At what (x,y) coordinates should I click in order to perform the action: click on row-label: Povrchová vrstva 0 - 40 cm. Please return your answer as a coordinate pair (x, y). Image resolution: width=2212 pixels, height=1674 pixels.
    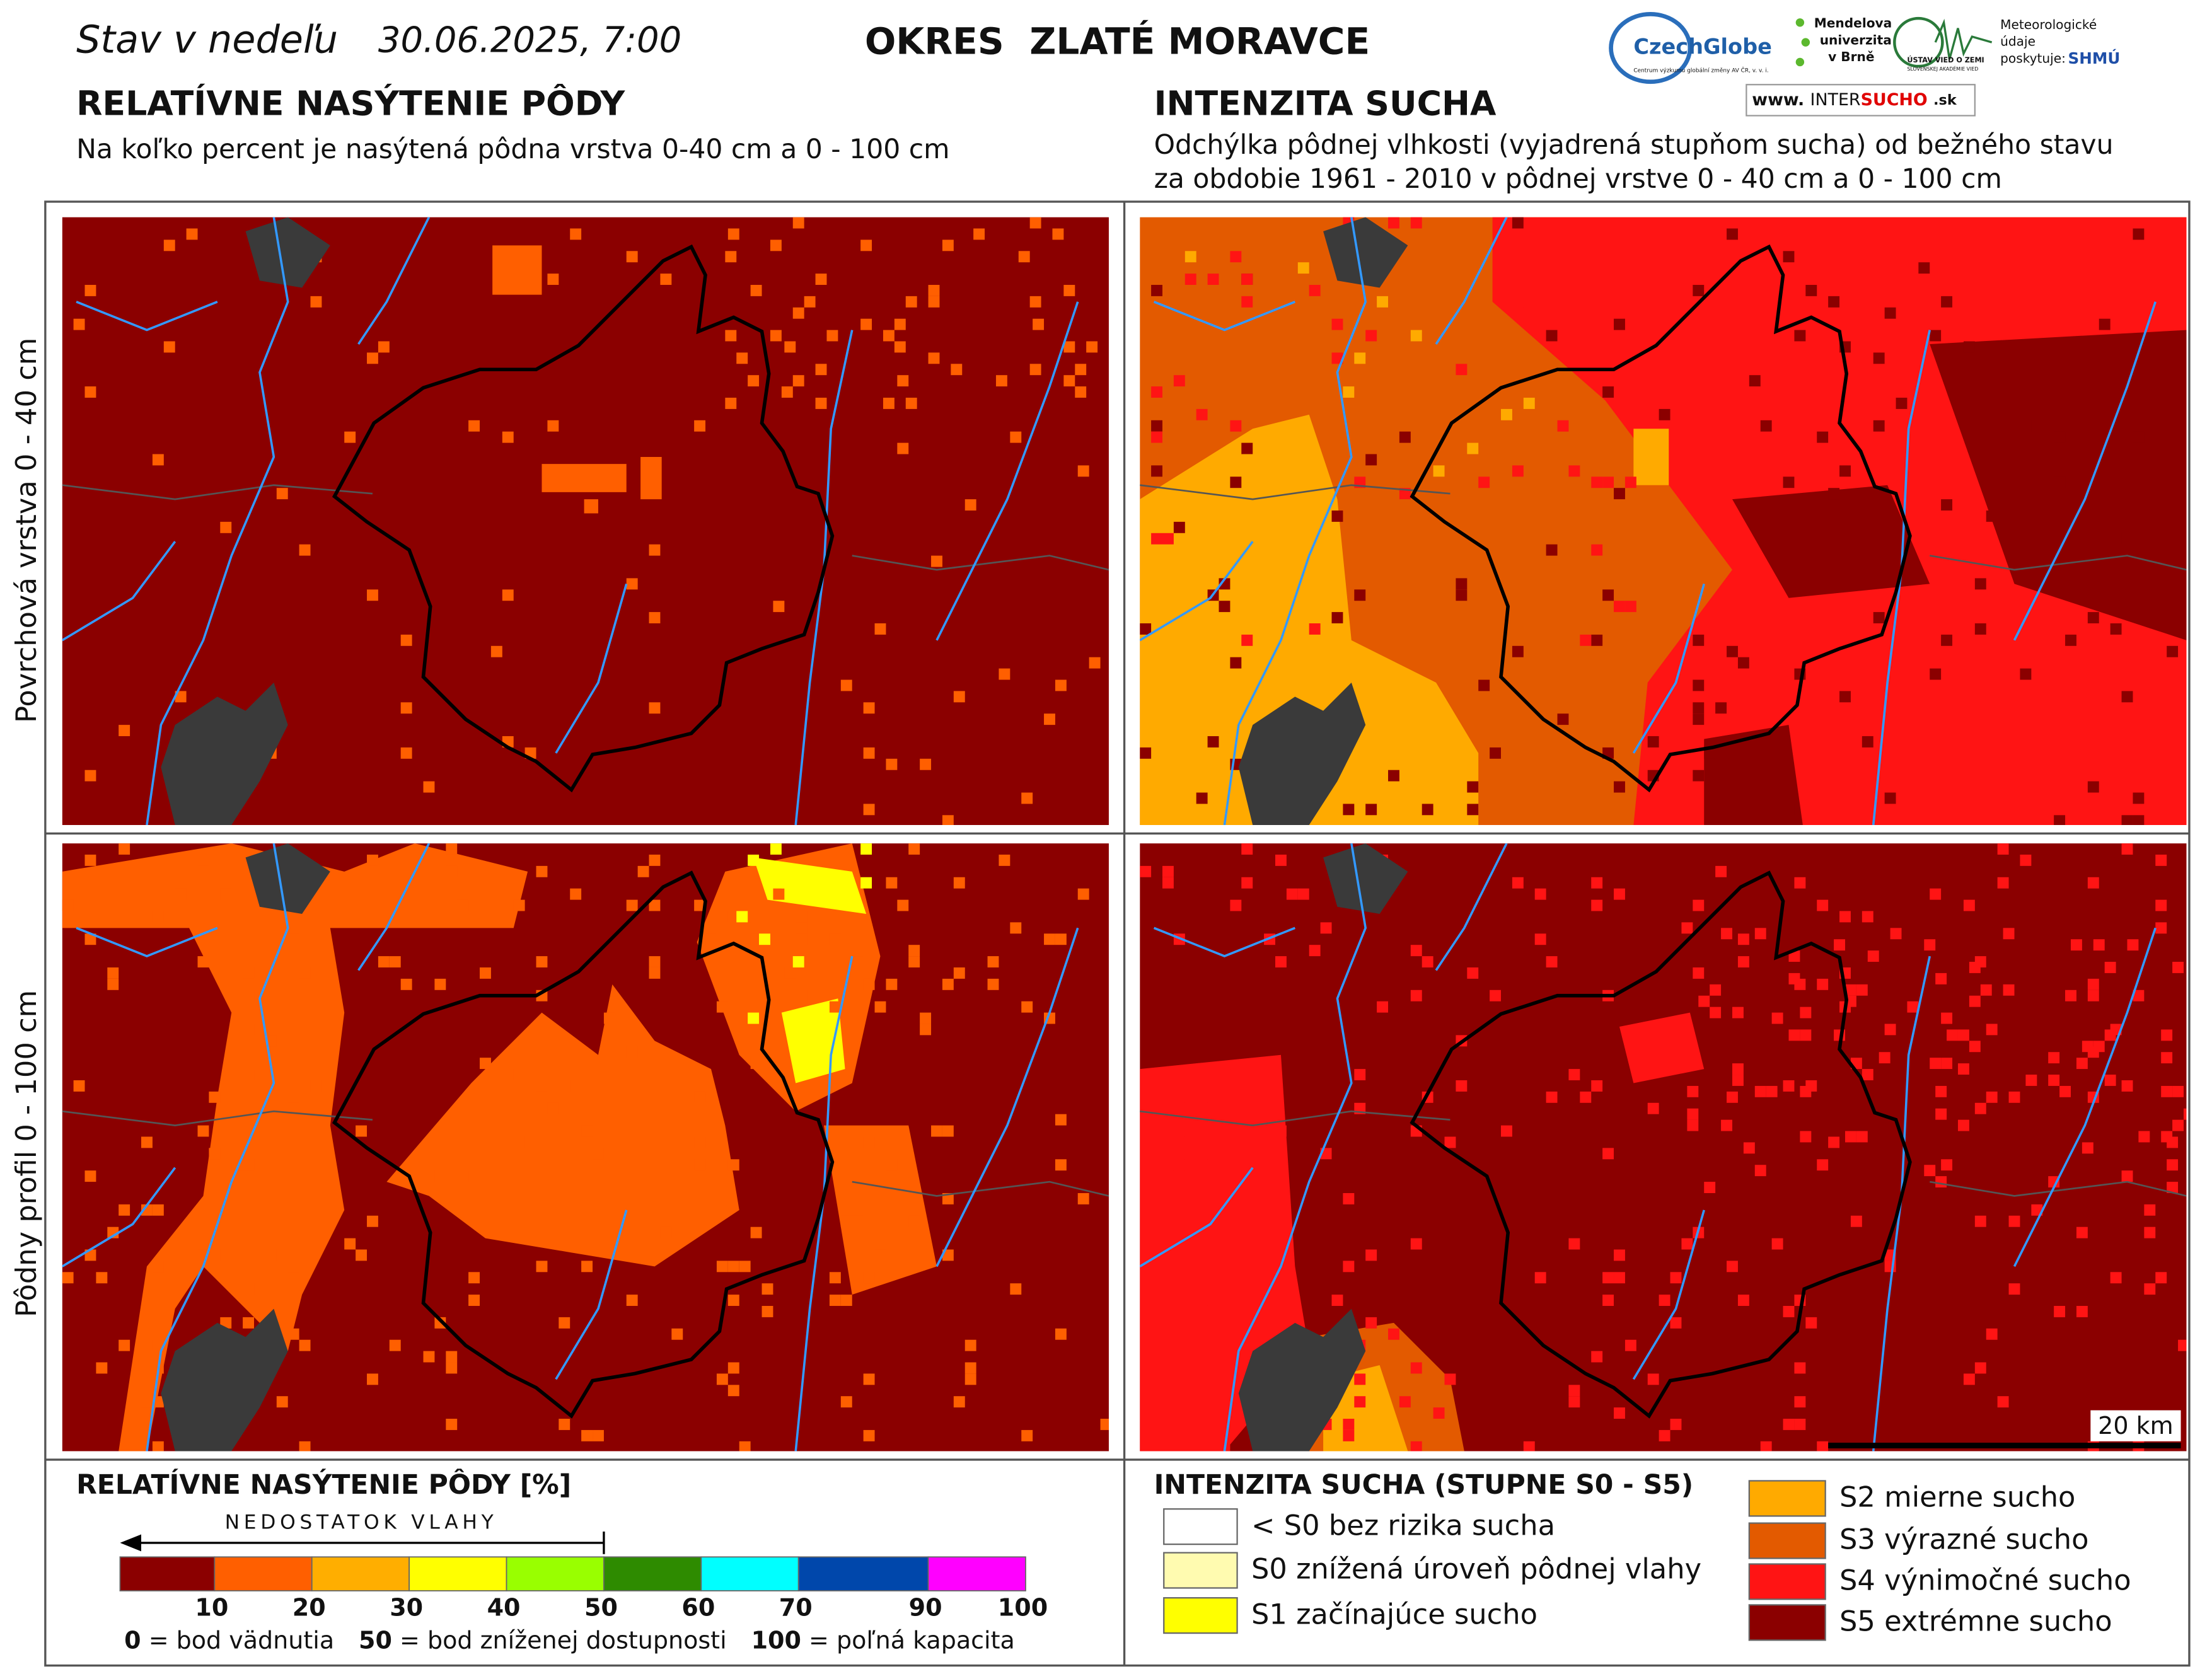
    Looking at the image, I should click on (26, 530).